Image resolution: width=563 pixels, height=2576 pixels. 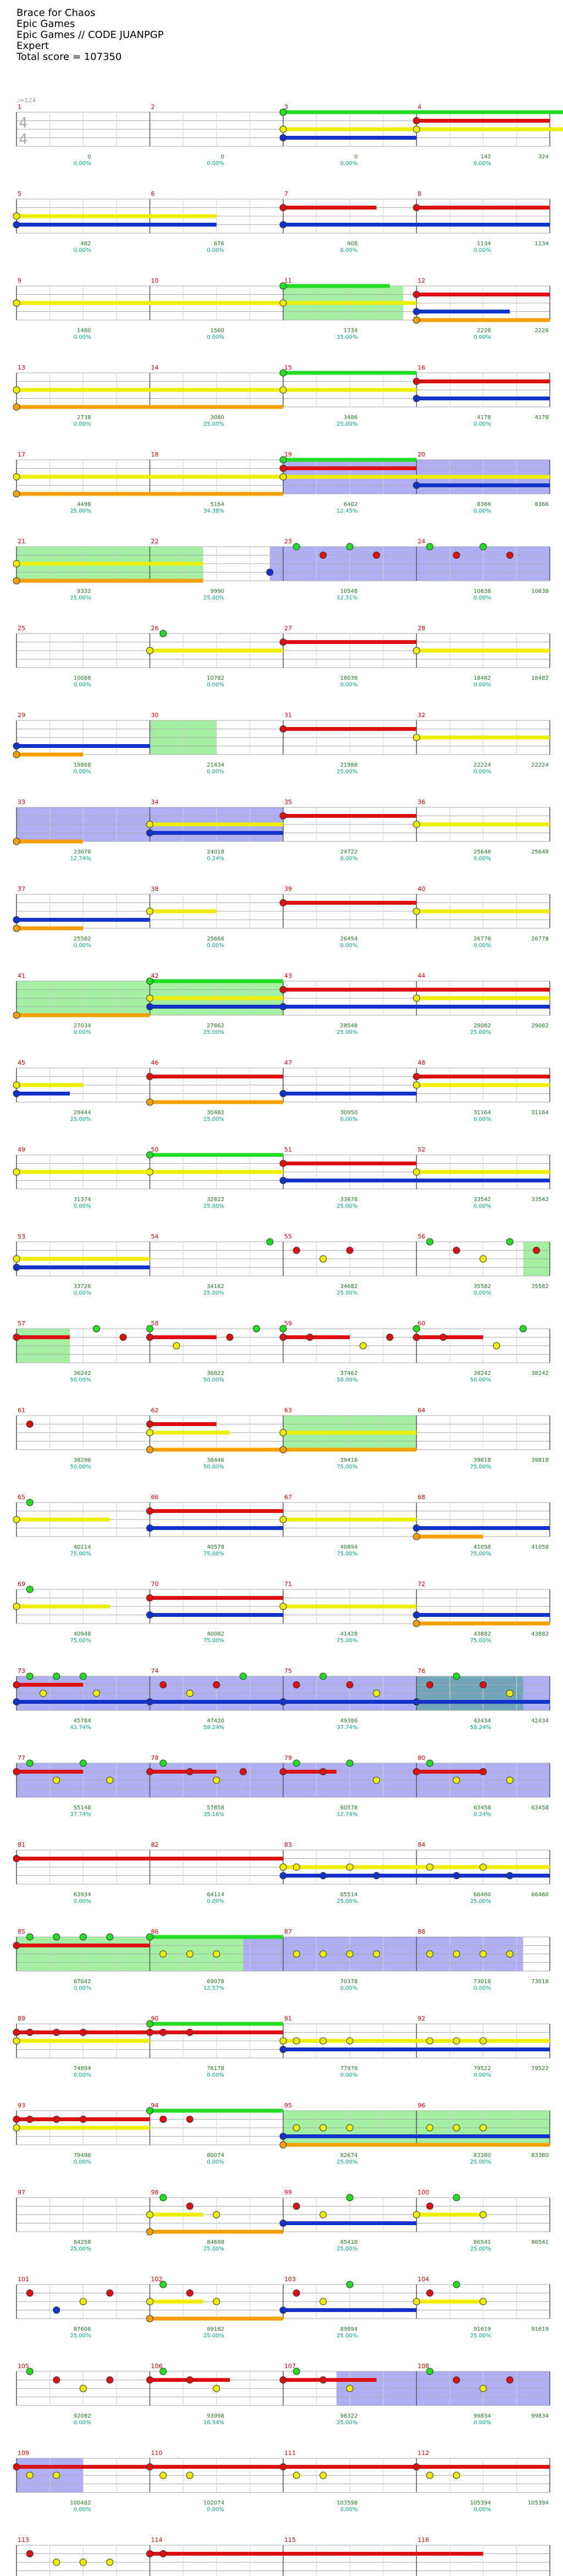 What do you see at coordinates (540, 2329) in the screenshot?
I see `row-total-score: 91619` at bounding box center [540, 2329].